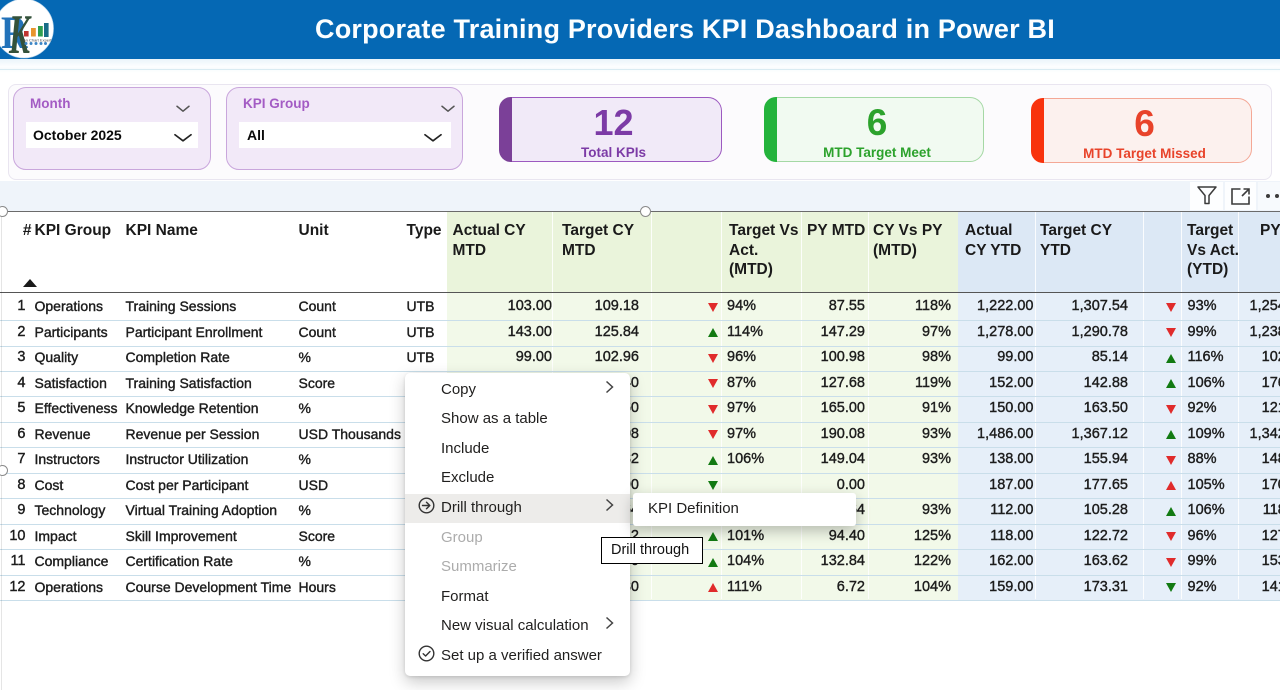 The height and width of the screenshot is (690, 1280). I want to click on svg-text: K, so click(19, 35).